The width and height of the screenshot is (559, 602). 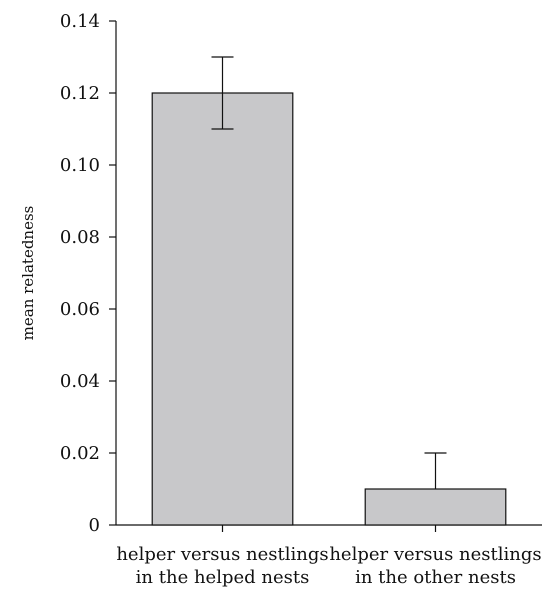 What do you see at coordinates (28, 273) in the screenshot?
I see `y-axis-label: mean relatedness` at bounding box center [28, 273].